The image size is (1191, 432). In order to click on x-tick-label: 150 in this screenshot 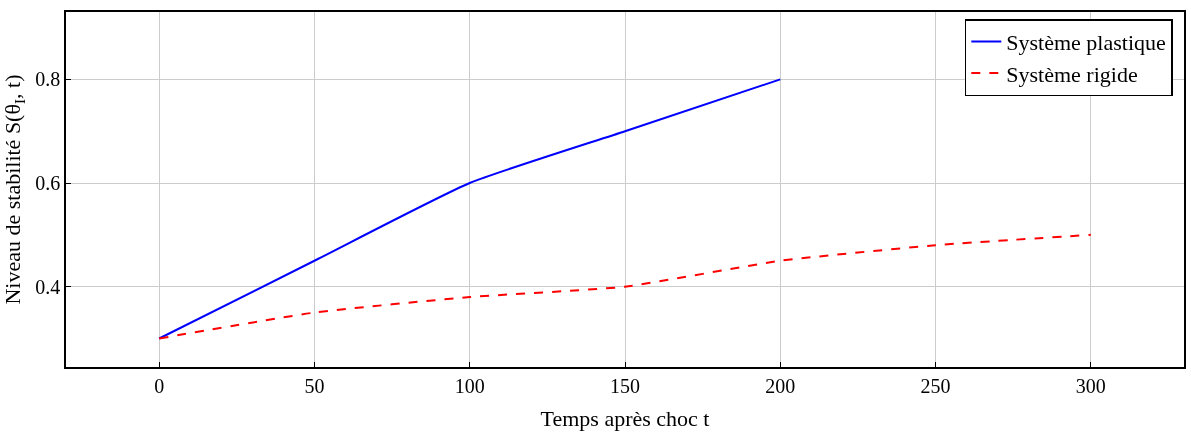, I will do `click(625, 385)`.